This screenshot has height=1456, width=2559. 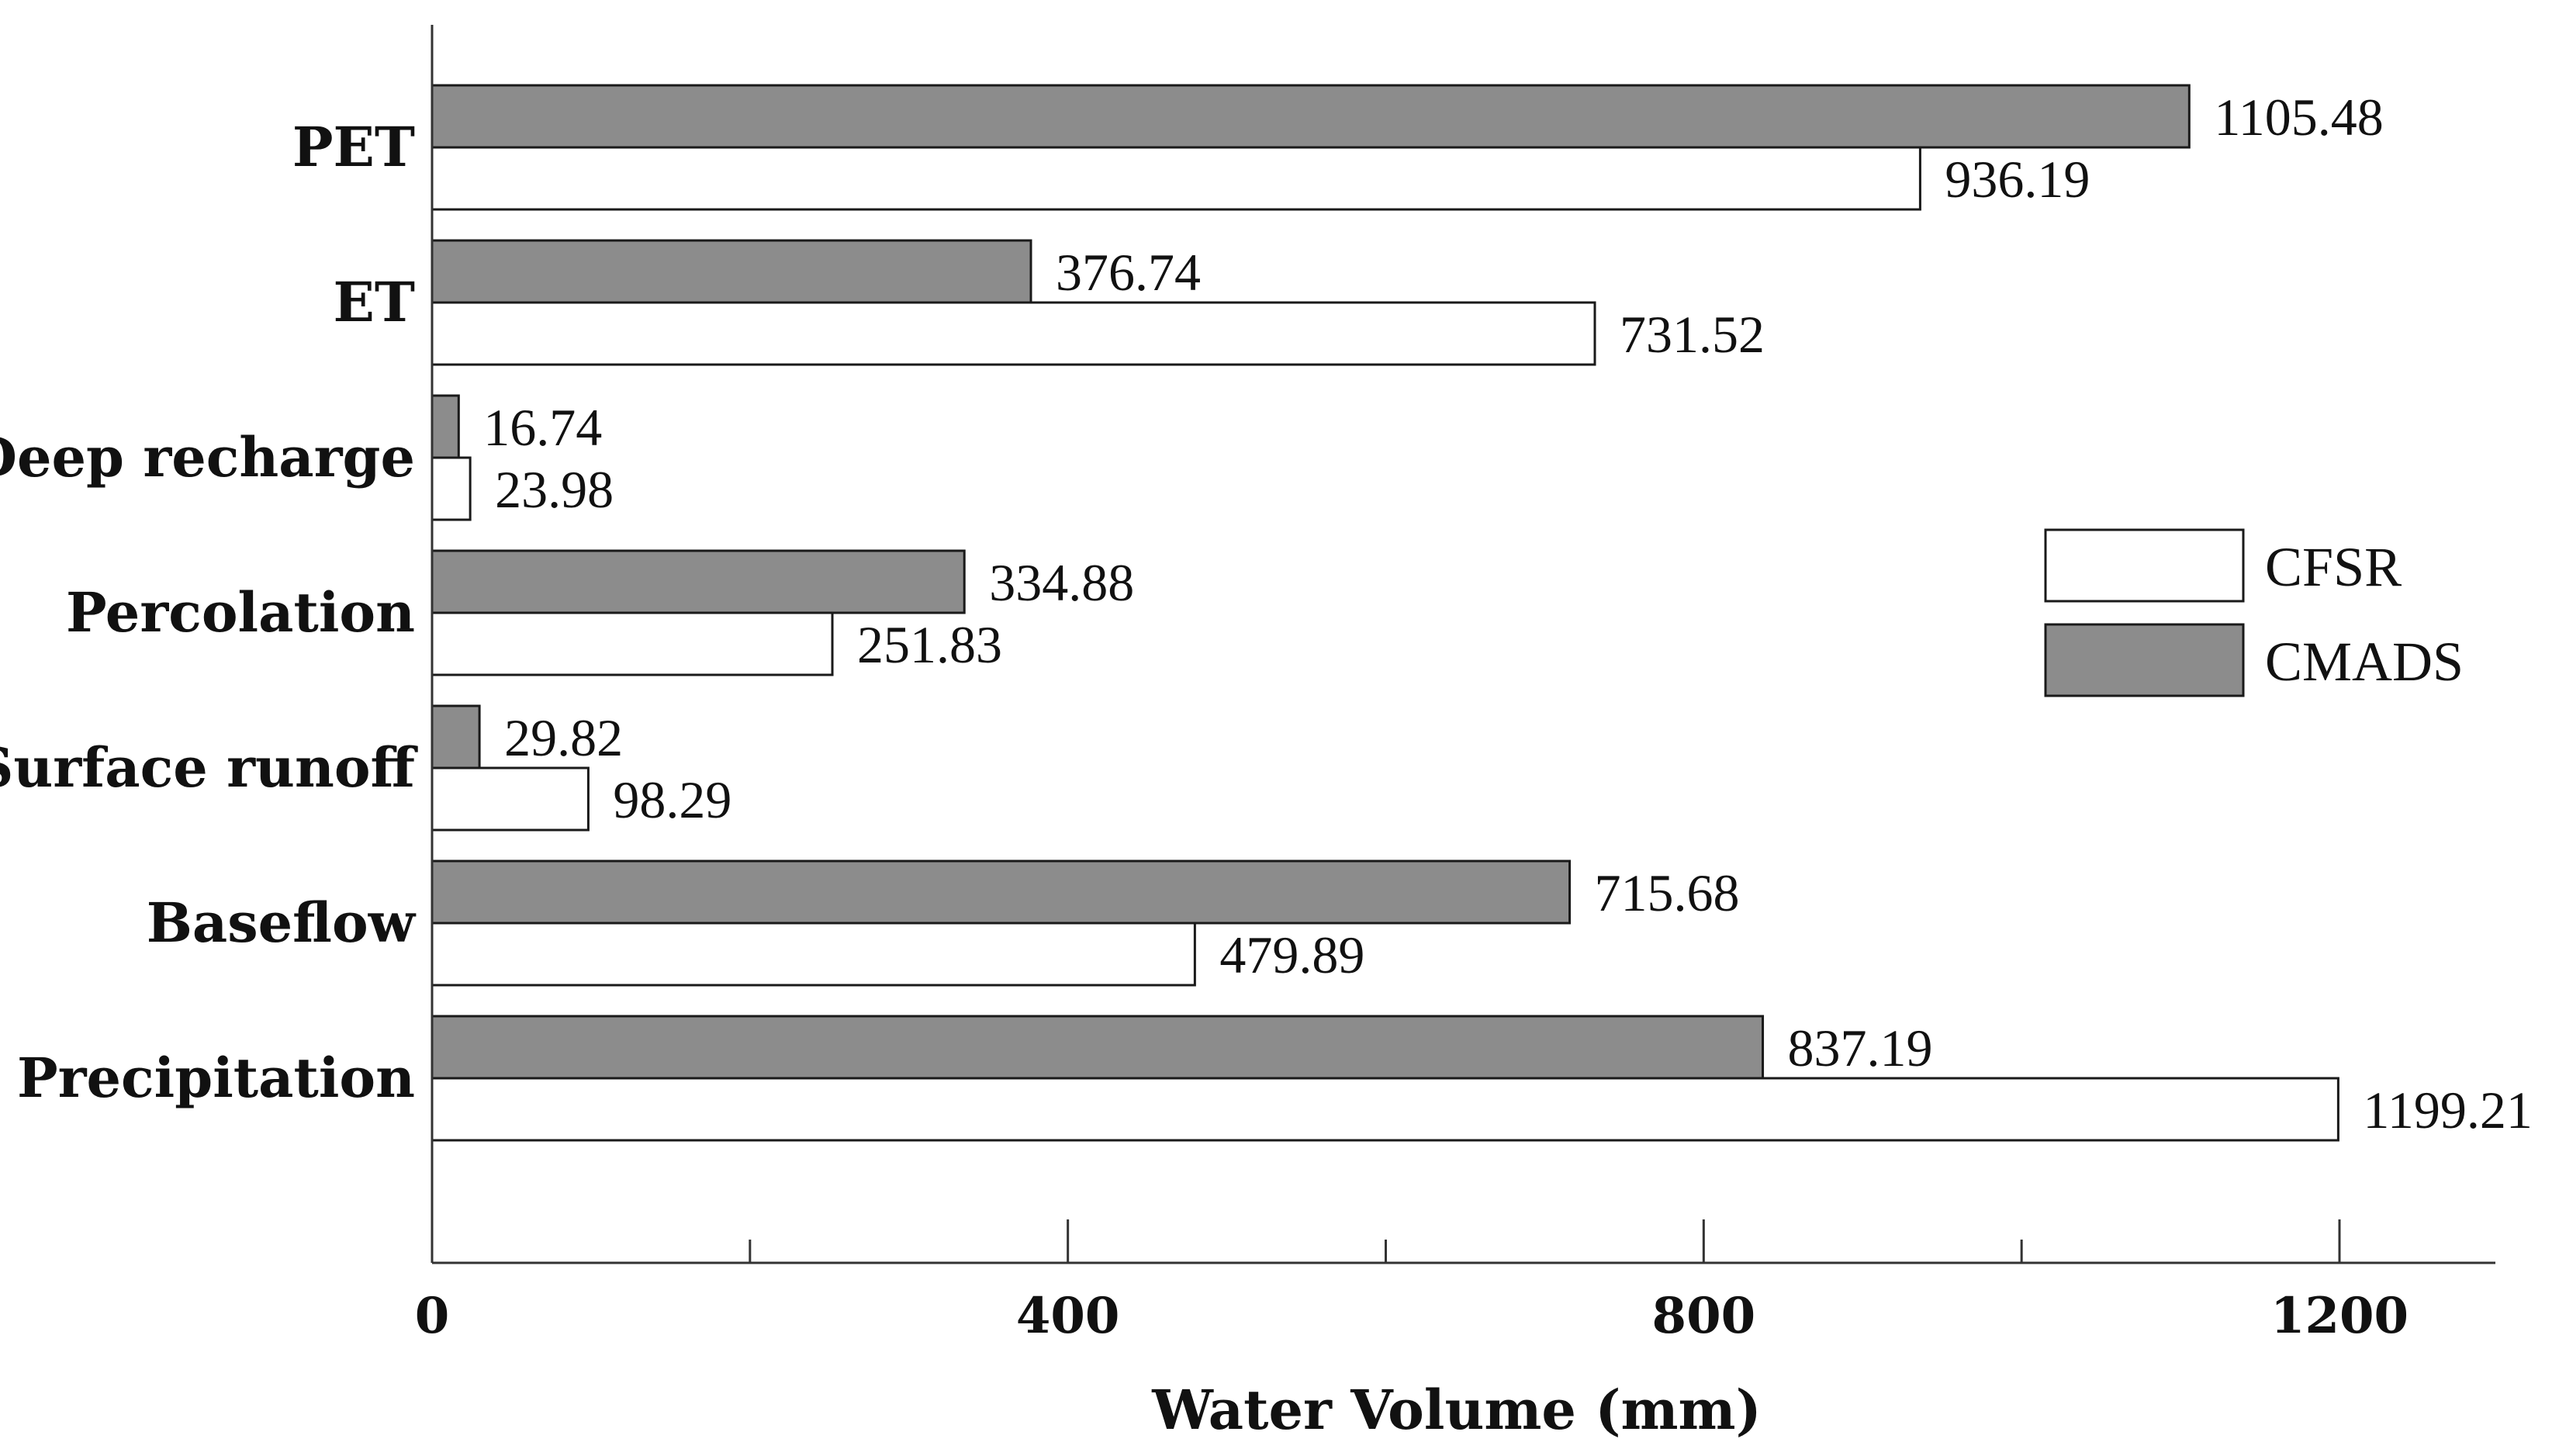 What do you see at coordinates (353, 147) in the screenshot?
I see `category-label-pet: PET` at bounding box center [353, 147].